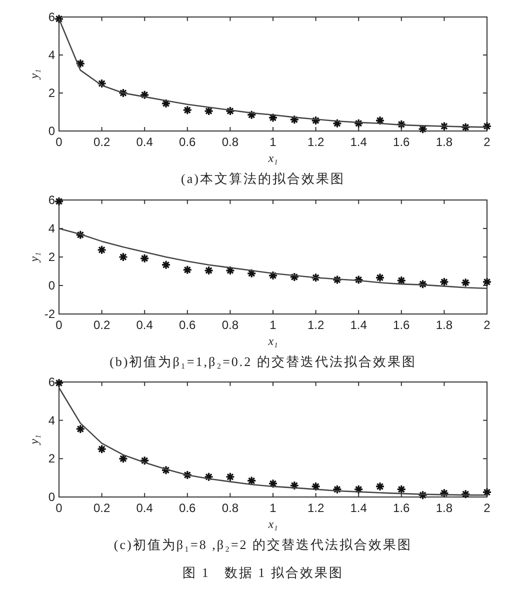  Describe the element at coordinates (50, 314) in the screenshot. I see `y-tick-label: -2` at that location.